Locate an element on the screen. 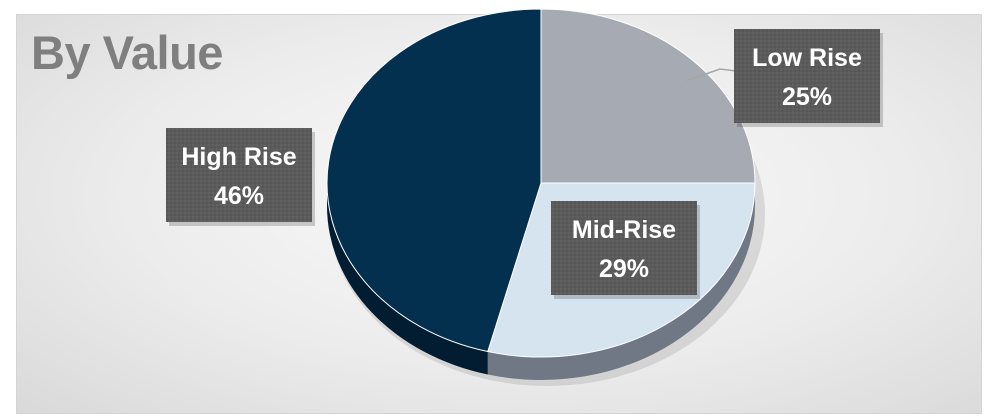 Image resolution: width=991 pixels, height=418 pixels. leader-lines is located at coordinates (711, 75).